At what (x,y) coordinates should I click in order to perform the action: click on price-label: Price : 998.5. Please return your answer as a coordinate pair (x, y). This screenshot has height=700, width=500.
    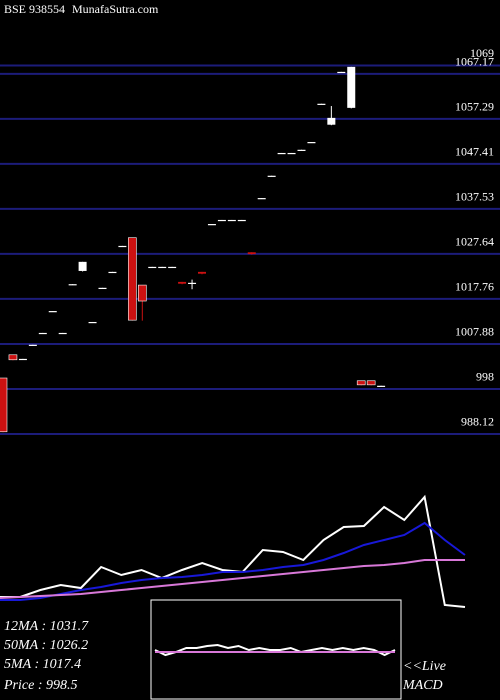
    Looking at the image, I should click on (40, 685).